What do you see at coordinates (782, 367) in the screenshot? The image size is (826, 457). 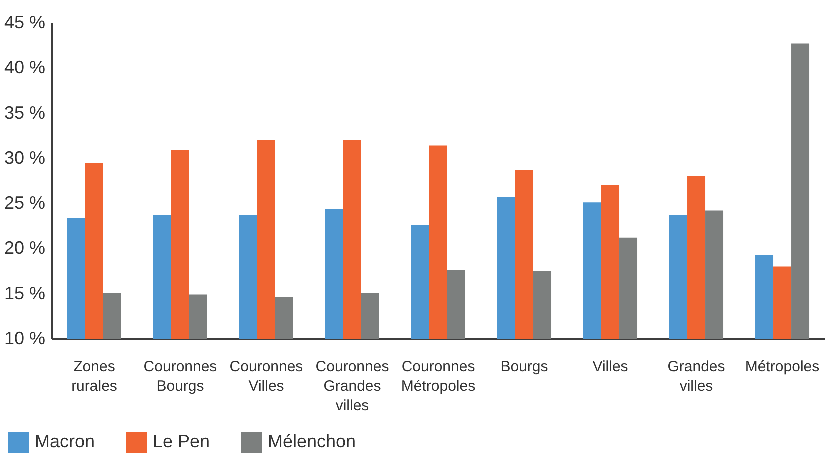 I see `x-tick-label: Métropoles` at bounding box center [782, 367].